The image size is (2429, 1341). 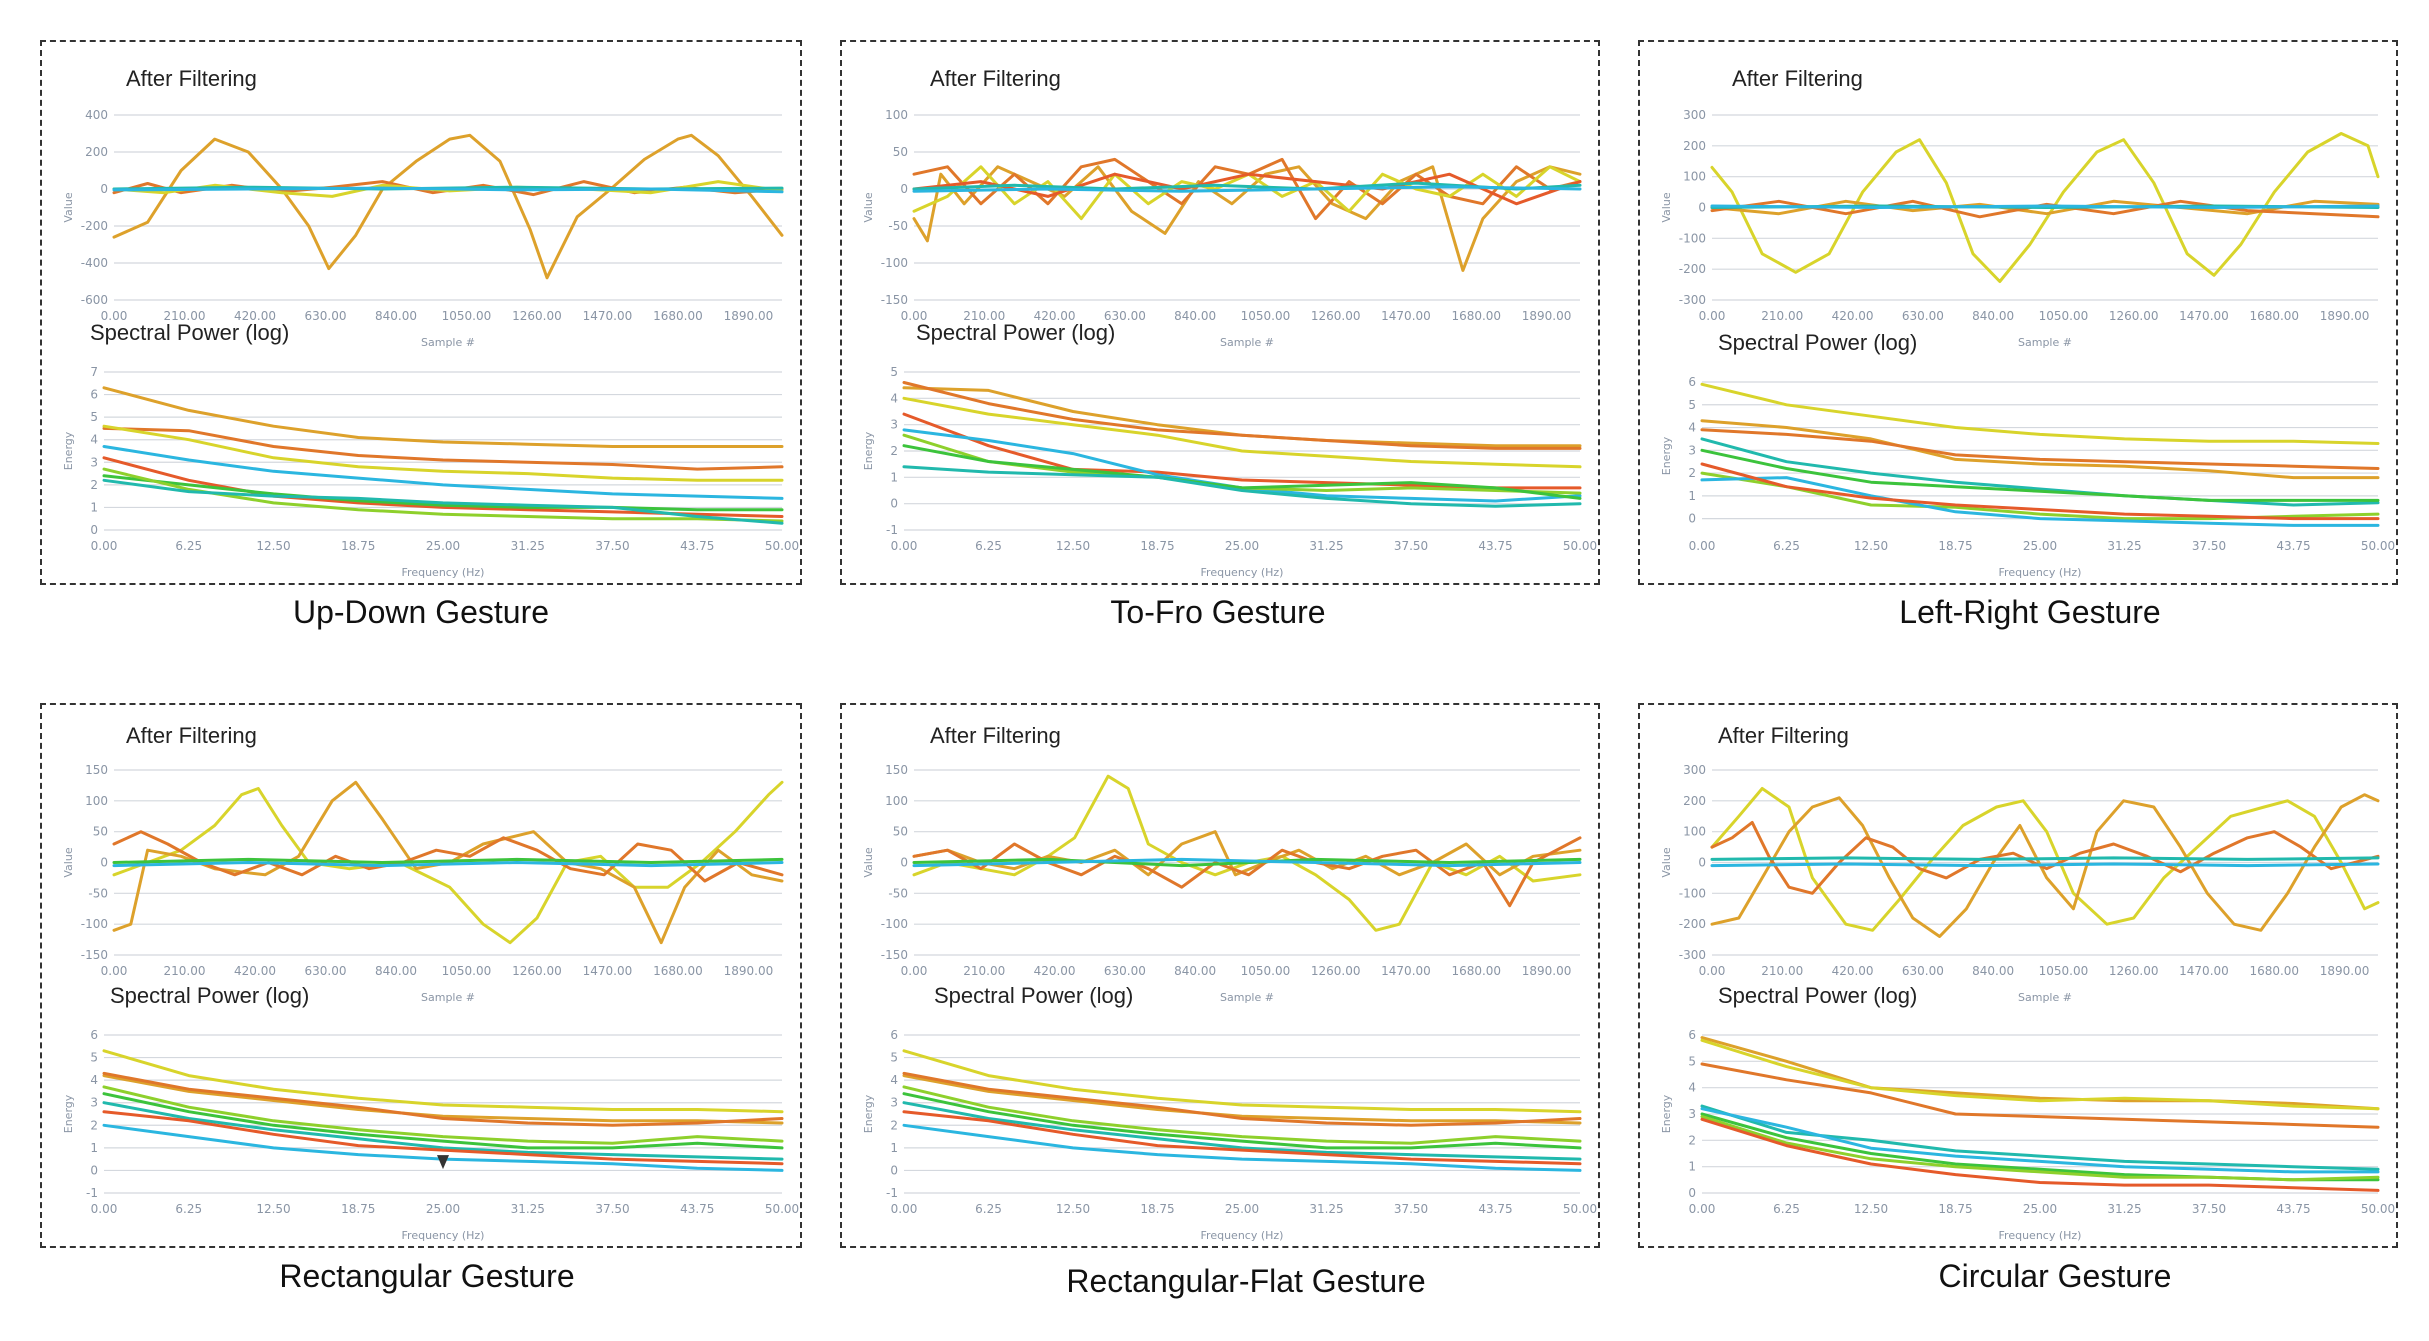 I want to click on cursor-marker-icon, so click(x=443, y=1162).